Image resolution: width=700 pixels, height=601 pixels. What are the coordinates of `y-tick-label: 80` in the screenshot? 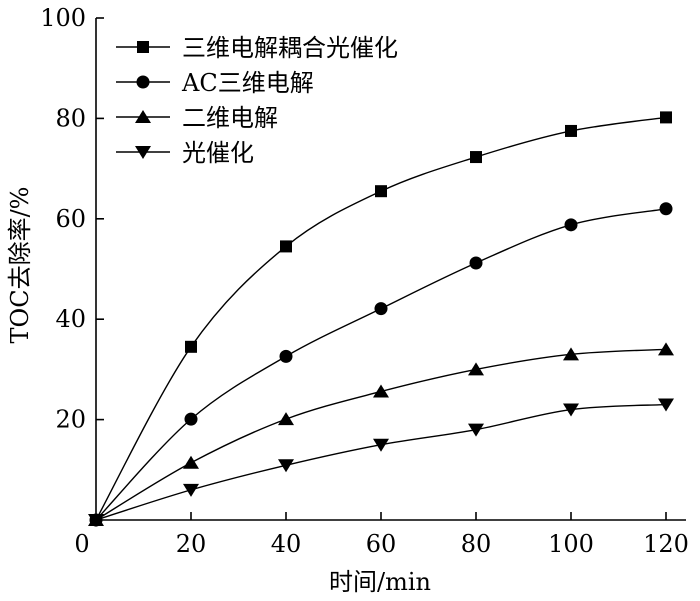 It's located at (70, 118).